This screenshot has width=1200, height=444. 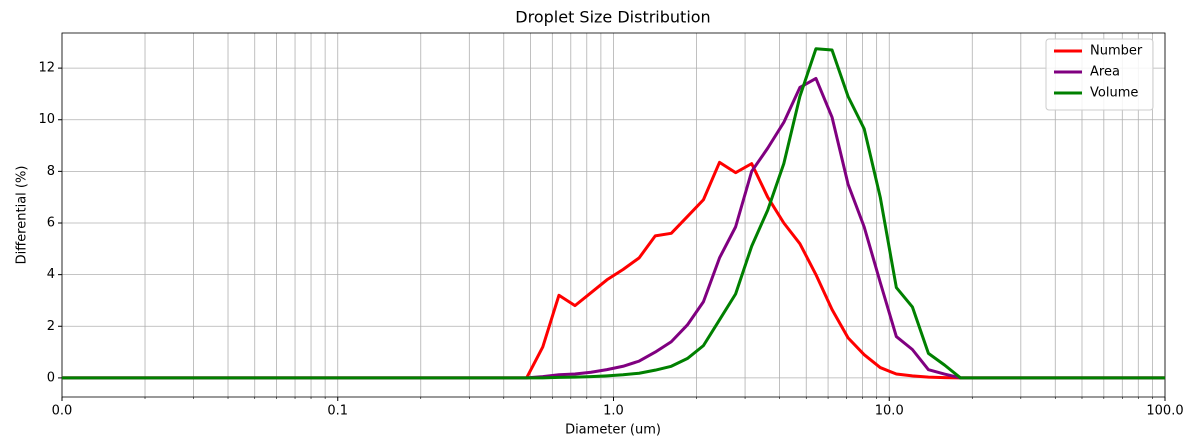 I want to click on legend-label: Volume, so click(x=1114, y=93).